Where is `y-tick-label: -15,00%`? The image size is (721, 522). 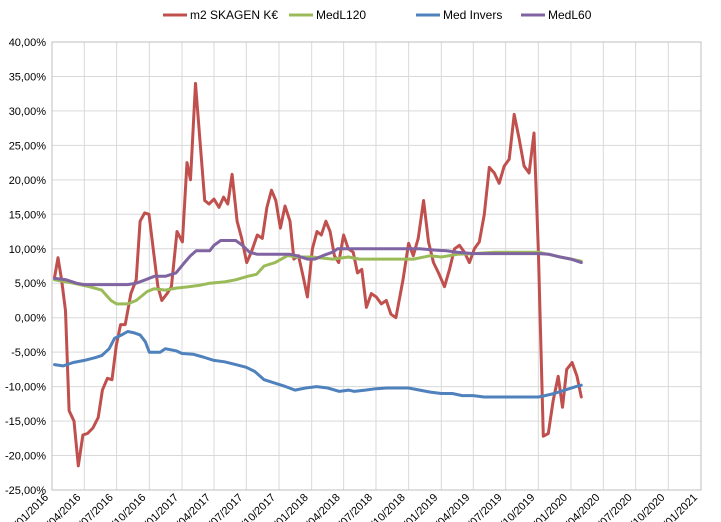
y-tick-label: -15,00% is located at coordinates (25, 422).